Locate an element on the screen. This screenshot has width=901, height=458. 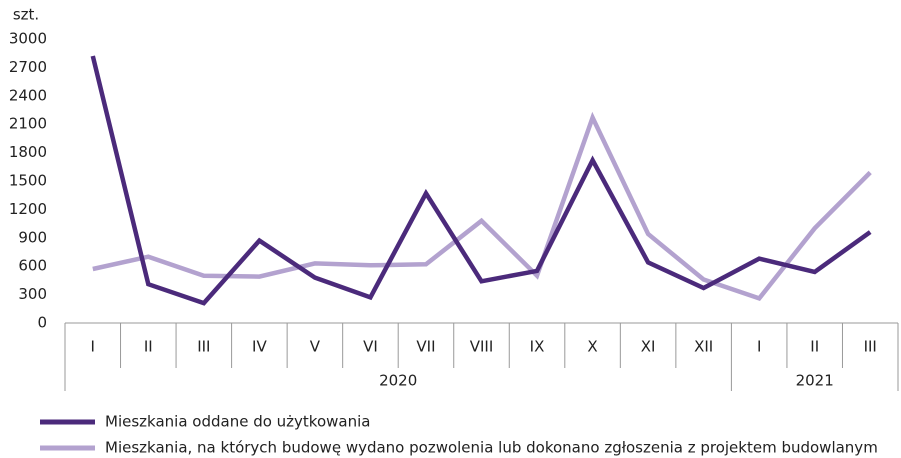
y-tick-label: 1500 is located at coordinates (28, 181).